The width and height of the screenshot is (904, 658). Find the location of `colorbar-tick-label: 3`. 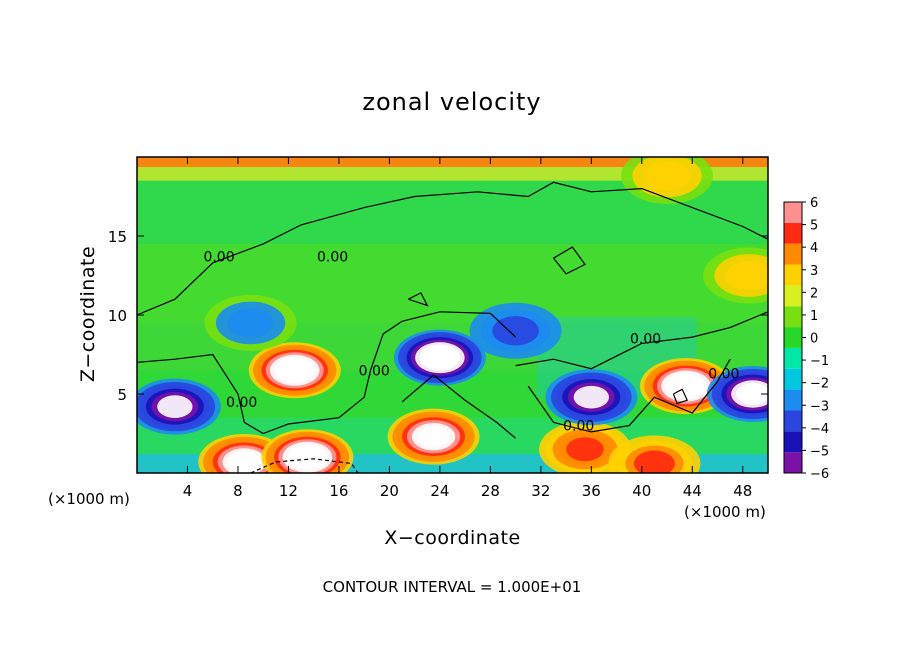

colorbar-tick-label: 3 is located at coordinates (814, 271).